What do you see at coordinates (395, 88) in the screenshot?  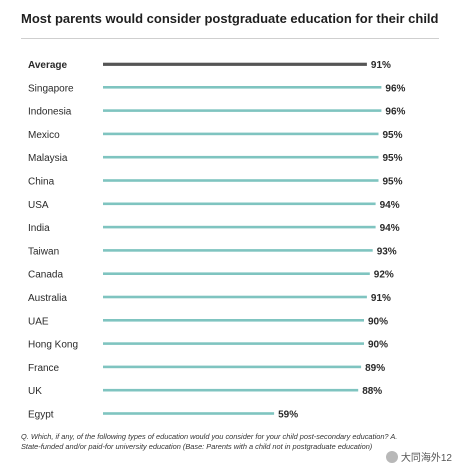 I see `value-label-singapore: 96%` at bounding box center [395, 88].